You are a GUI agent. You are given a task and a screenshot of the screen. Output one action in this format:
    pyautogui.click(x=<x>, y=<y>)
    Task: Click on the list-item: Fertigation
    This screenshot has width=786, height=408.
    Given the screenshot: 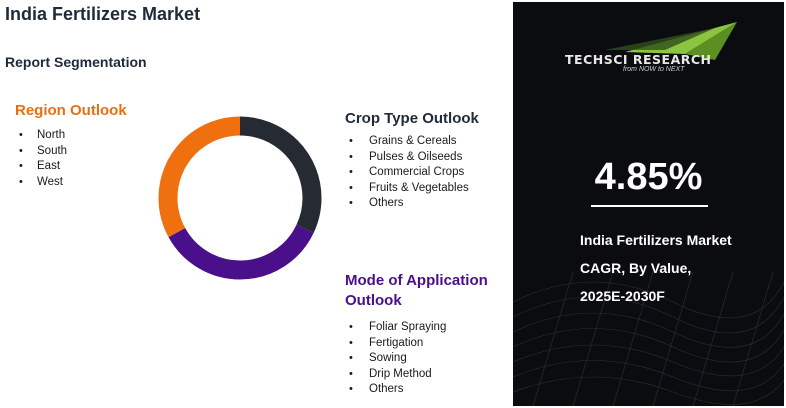 What is the action you would take?
    pyautogui.click(x=430, y=344)
    